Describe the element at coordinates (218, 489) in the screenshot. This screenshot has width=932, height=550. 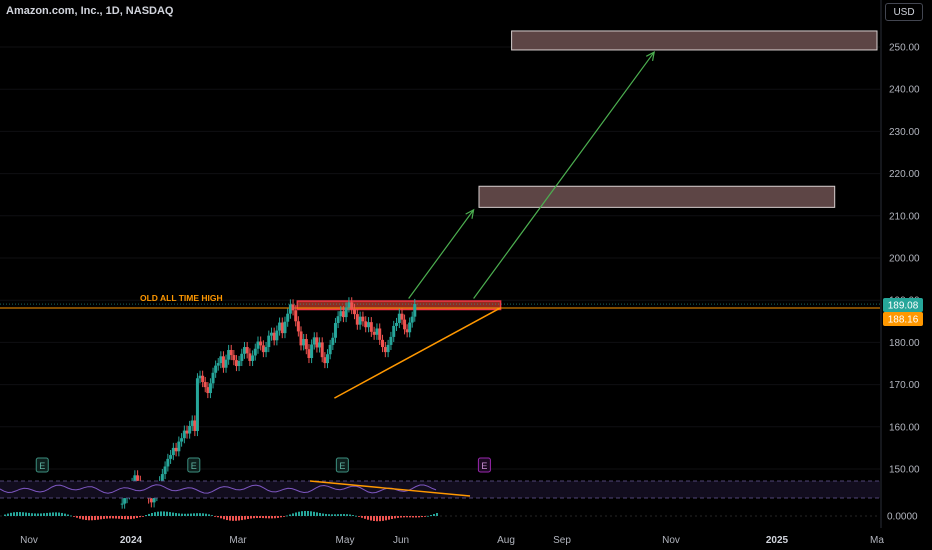
I see `rsi-line` at that location.